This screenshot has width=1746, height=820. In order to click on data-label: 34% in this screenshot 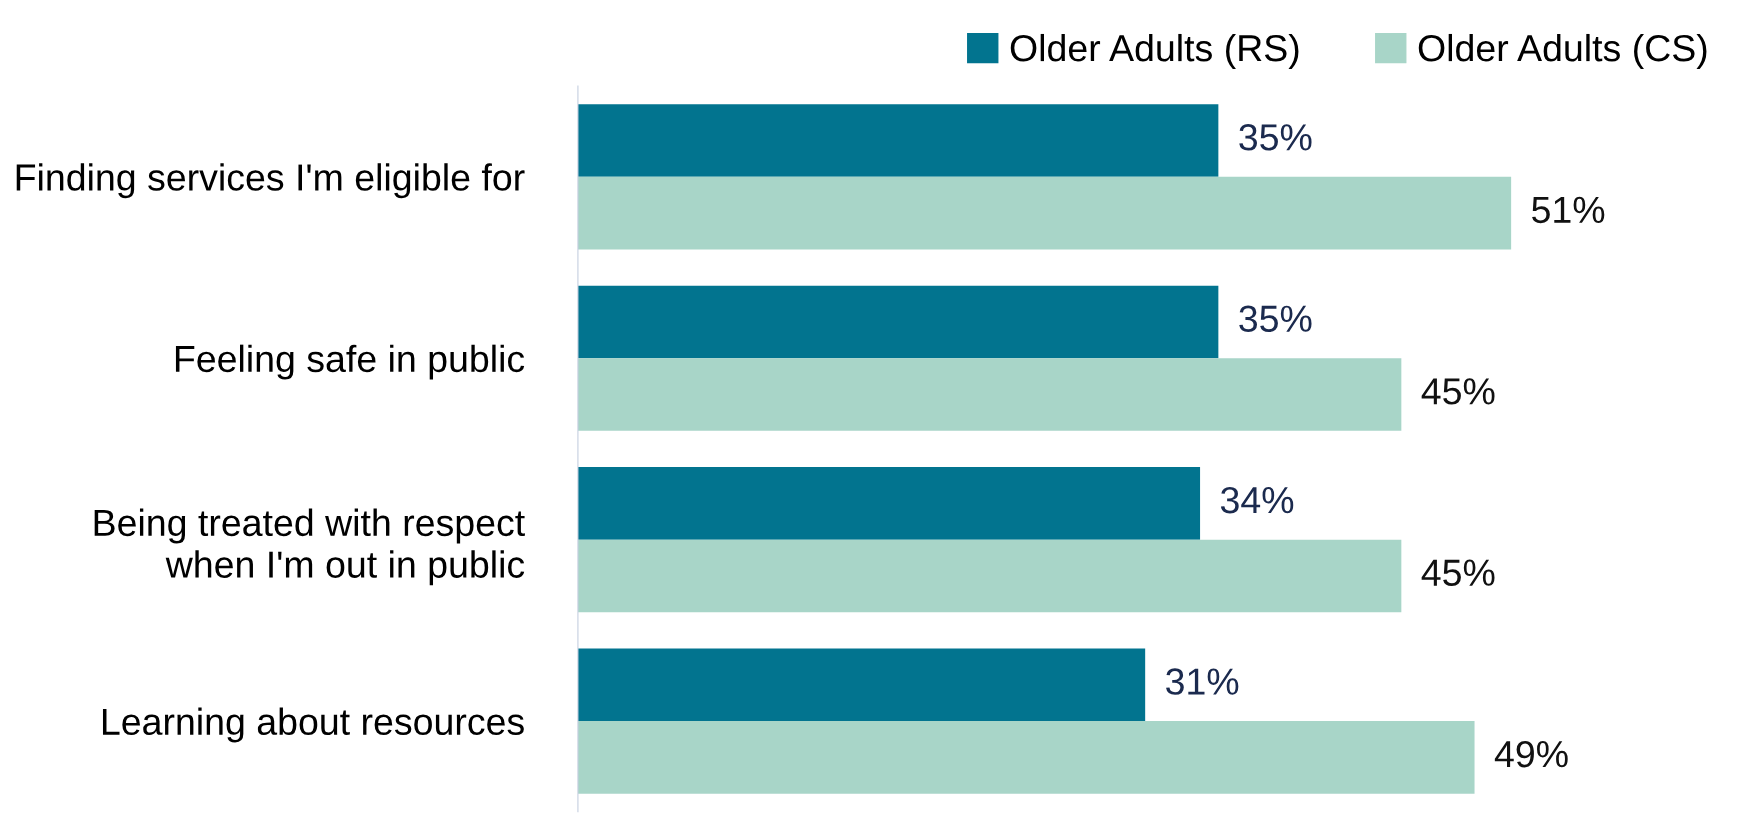, I will do `click(1257, 500)`.